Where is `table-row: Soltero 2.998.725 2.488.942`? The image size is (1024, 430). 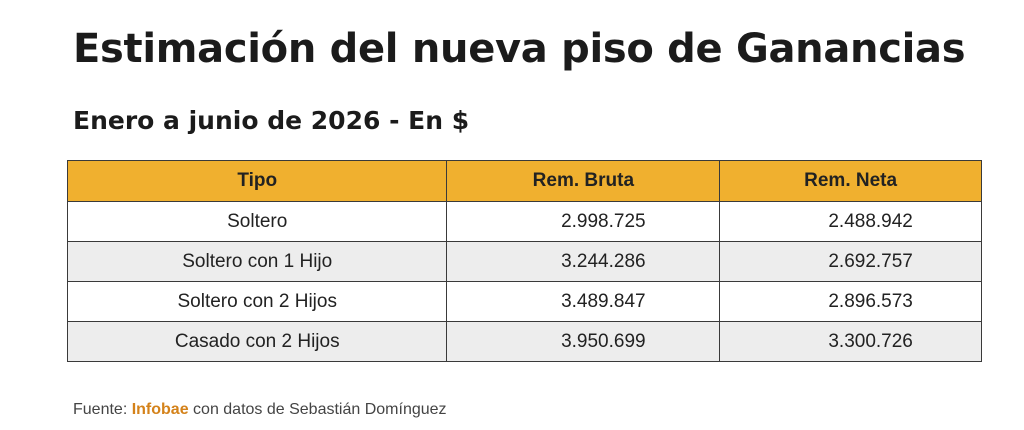
table-row: Soltero 2.998.725 2.488.942 is located at coordinates (524, 221).